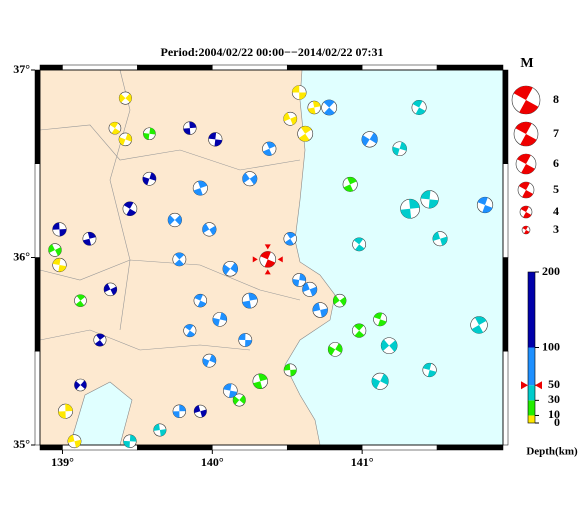 Image resolution: width=580 pixels, height=505 pixels. What do you see at coordinates (531, 408) in the screenshot?
I see `colorbar-segment` at bounding box center [531, 408].